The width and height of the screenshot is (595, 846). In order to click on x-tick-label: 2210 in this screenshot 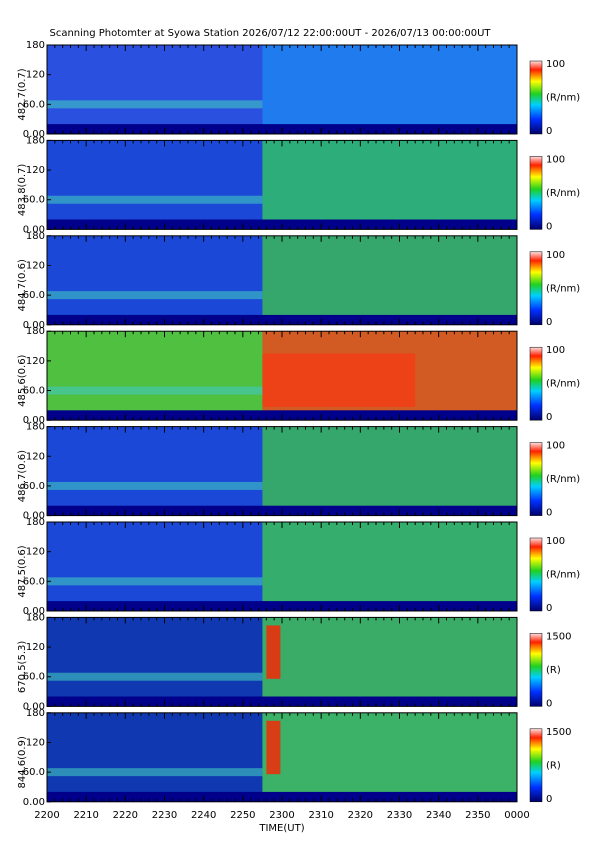, I will do `click(85, 815)`.